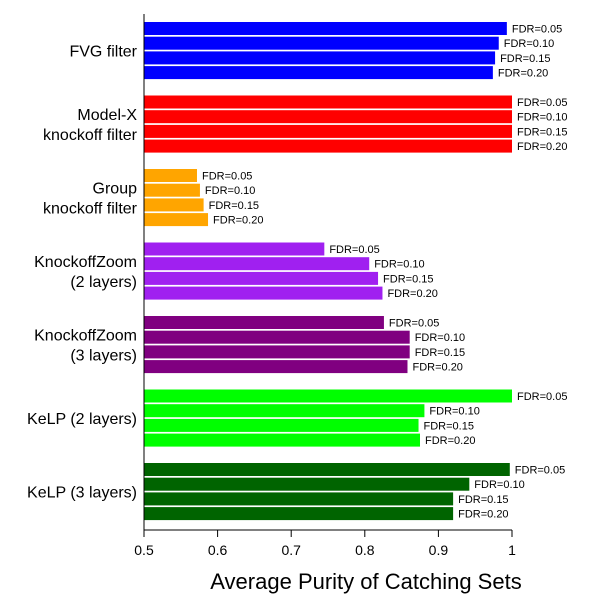 This screenshot has width=600, height=600. What do you see at coordinates (365, 581) in the screenshot?
I see `x-axis-title: Average Purity of Catching Sets` at bounding box center [365, 581].